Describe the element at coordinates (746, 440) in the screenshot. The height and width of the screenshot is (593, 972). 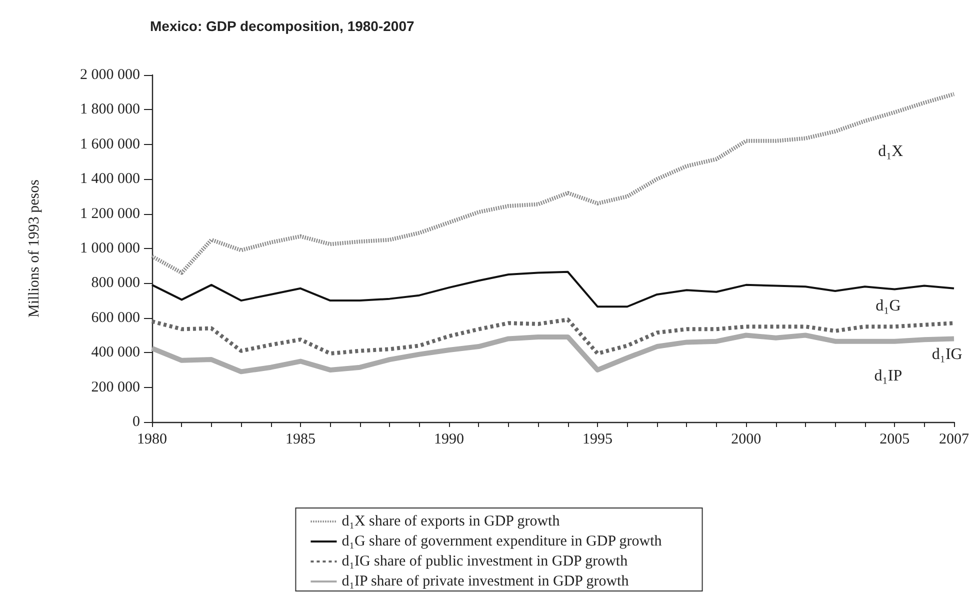
I see `x-tick-label: 2000` at that location.